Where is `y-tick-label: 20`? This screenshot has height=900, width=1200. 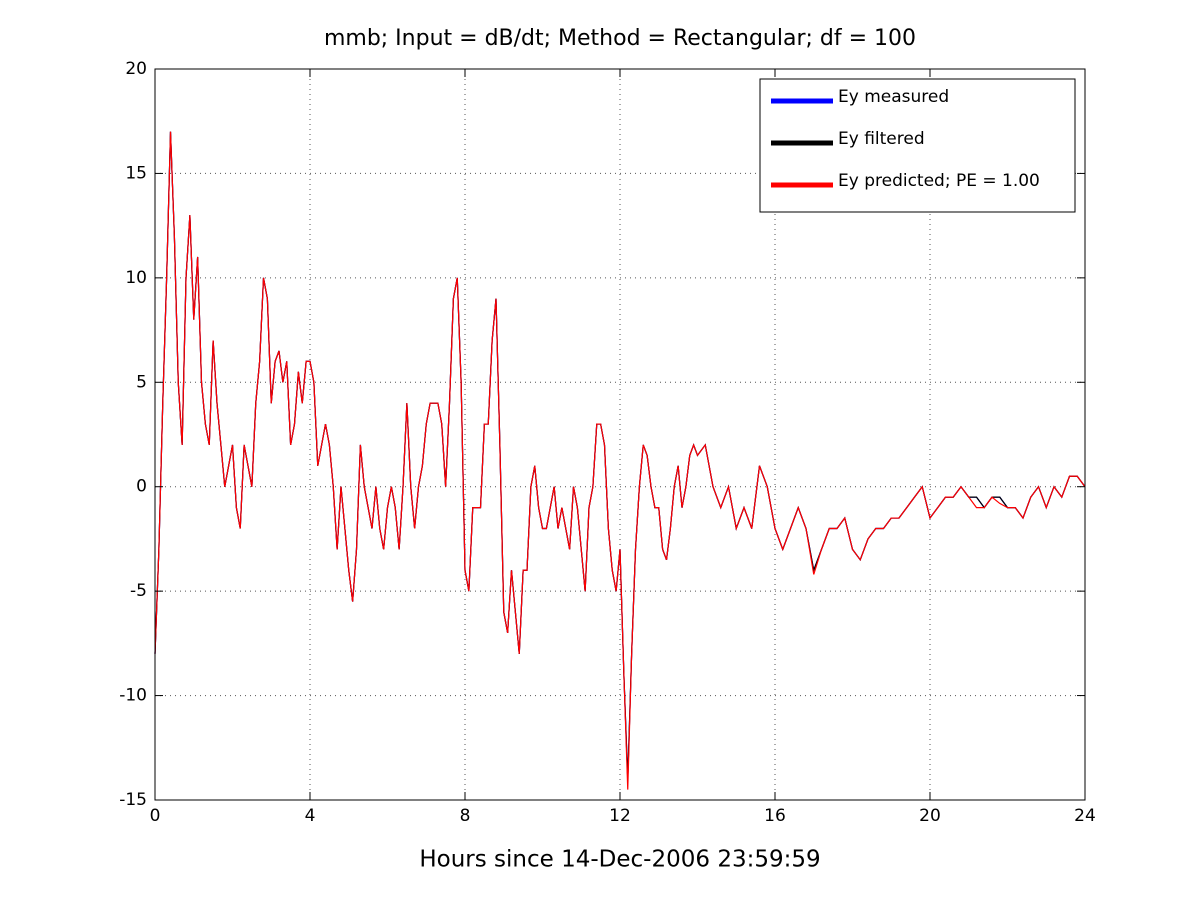 y-tick-label: 20 is located at coordinates (136, 69).